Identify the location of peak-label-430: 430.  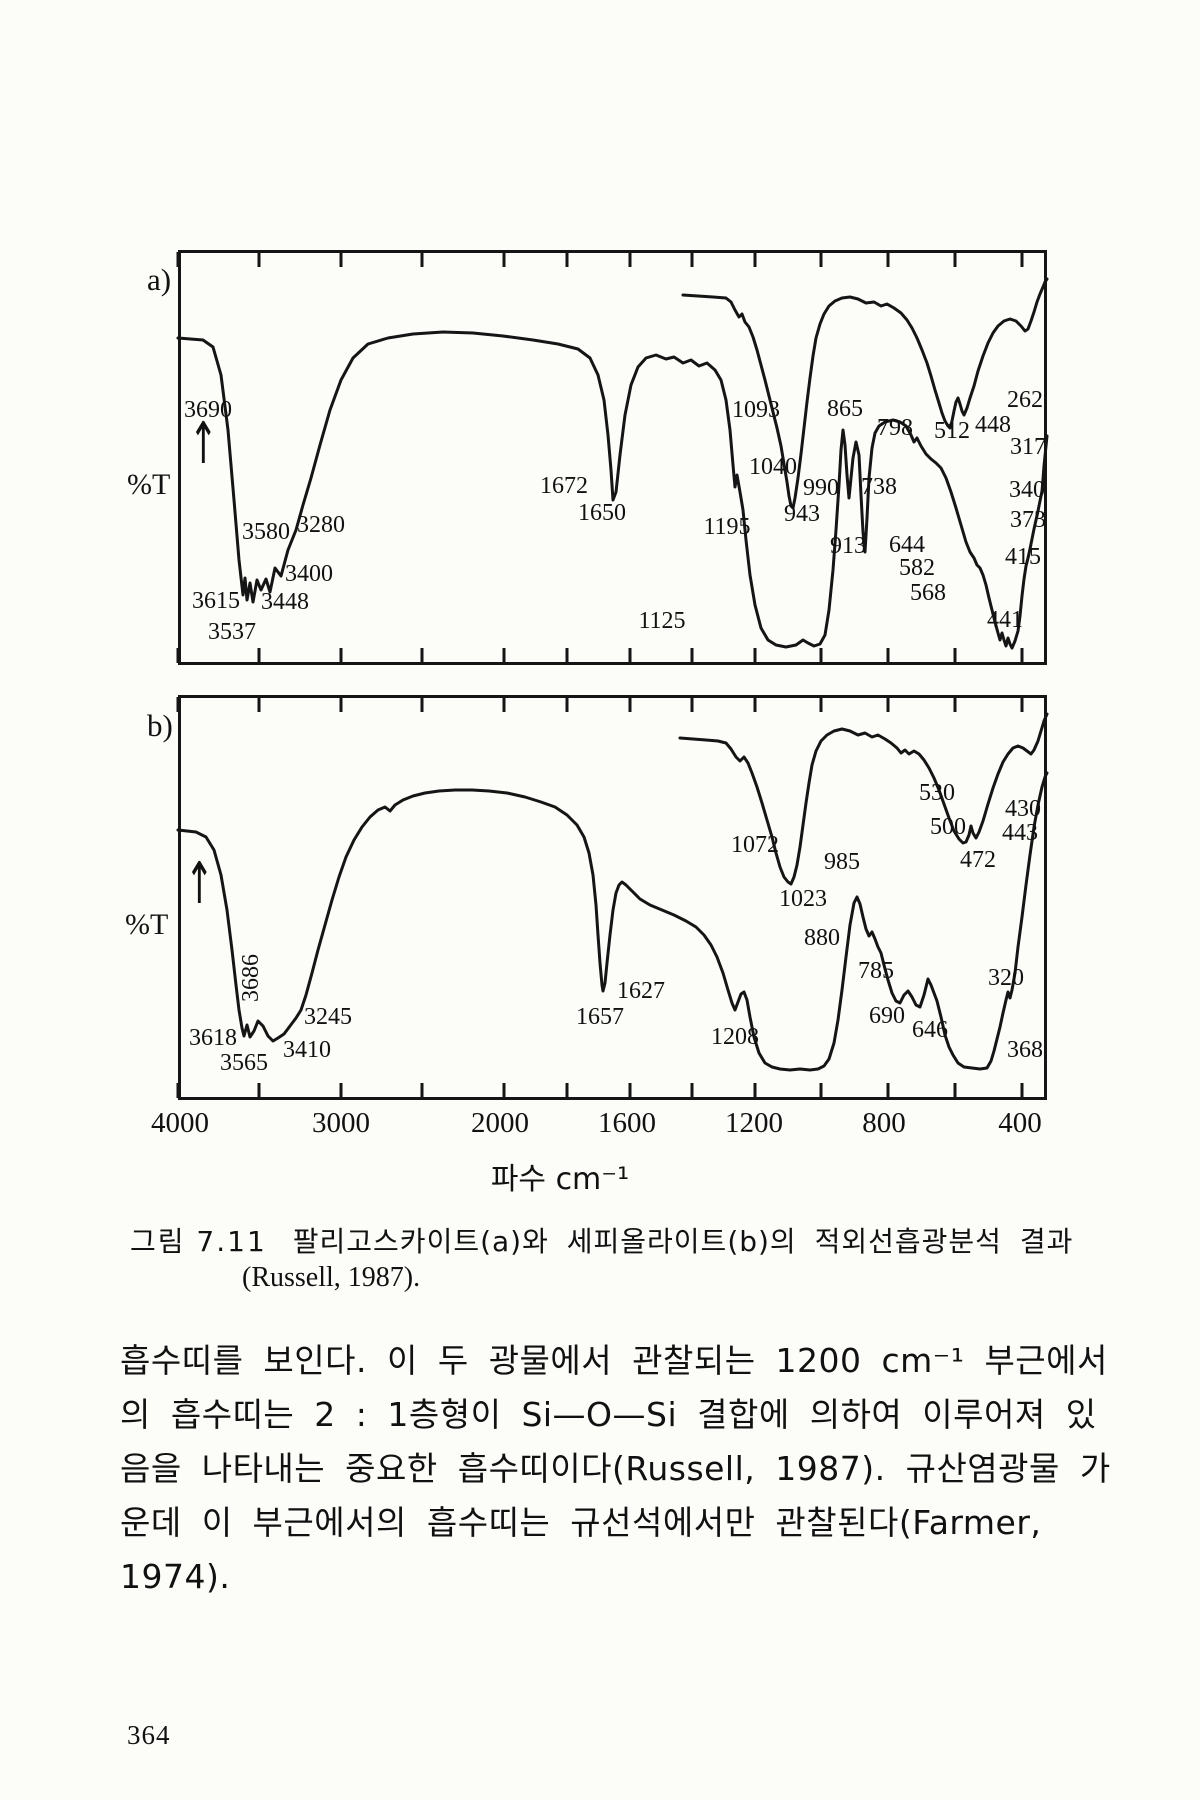
(1023, 809).